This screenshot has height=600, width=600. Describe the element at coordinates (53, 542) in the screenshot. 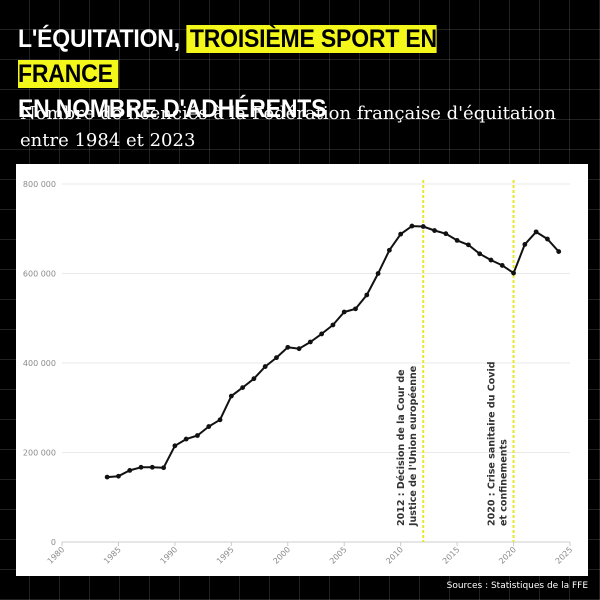

I see `y-tick-label: 0` at that location.